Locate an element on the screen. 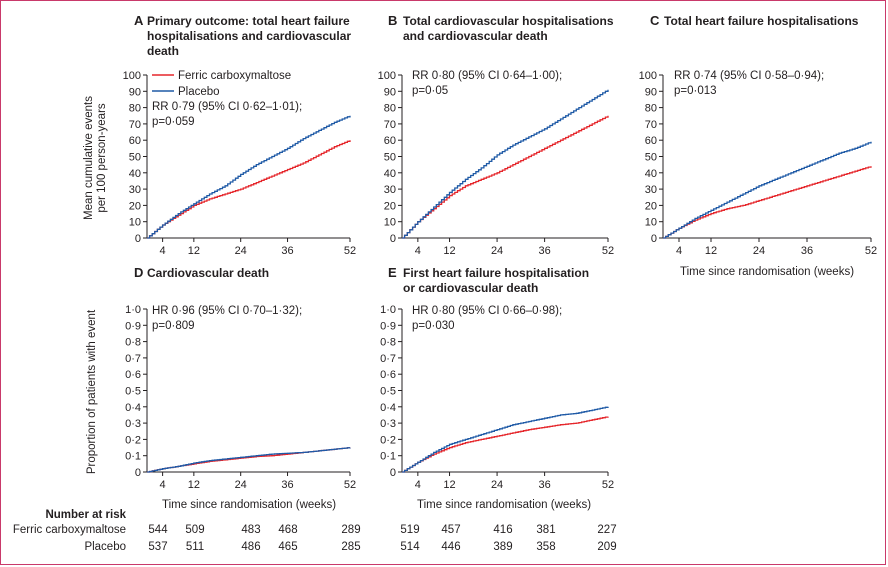  risk-cell: 544 is located at coordinates (158, 530).